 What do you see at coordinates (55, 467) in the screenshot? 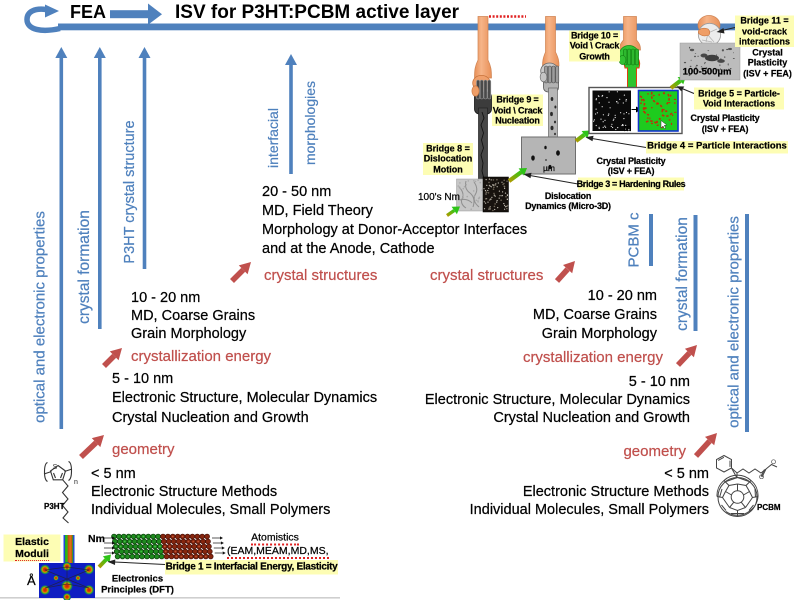
I see `svg-text: S` at bounding box center [55, 467].